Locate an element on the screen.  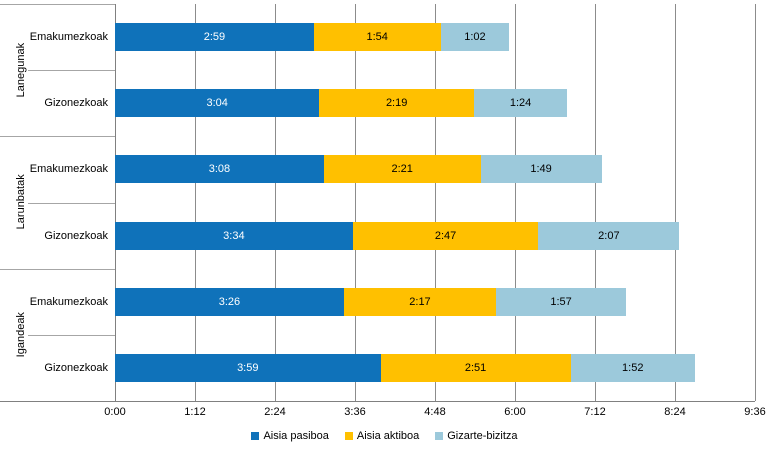
x-tick-label: 6:00 is located at coordinates (515, 412).